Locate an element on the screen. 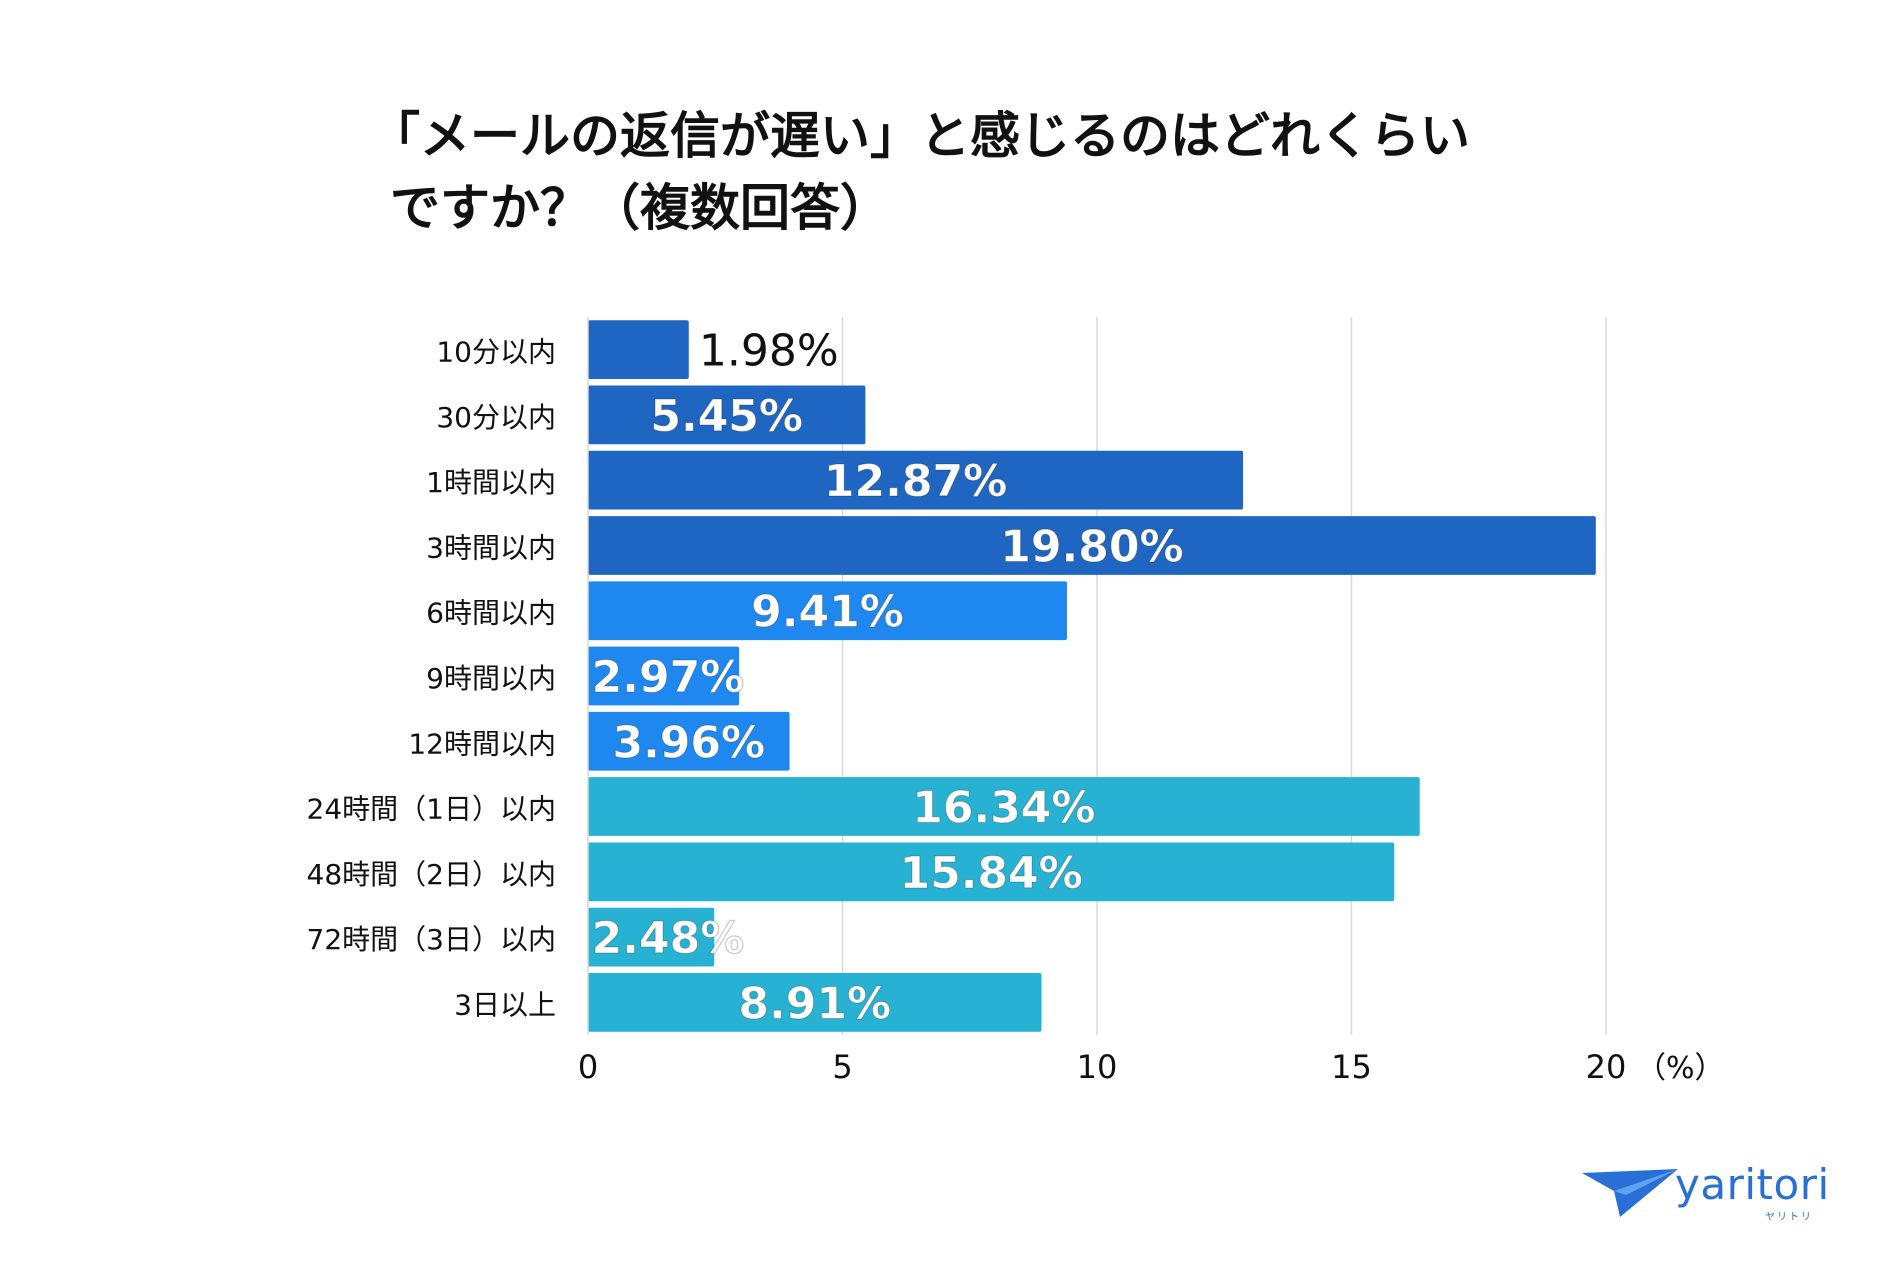 Image resolution: width=1900 pixels, height=1280 pixels. x-tick-label-5: 5 is located at coordinates (842, 1067).